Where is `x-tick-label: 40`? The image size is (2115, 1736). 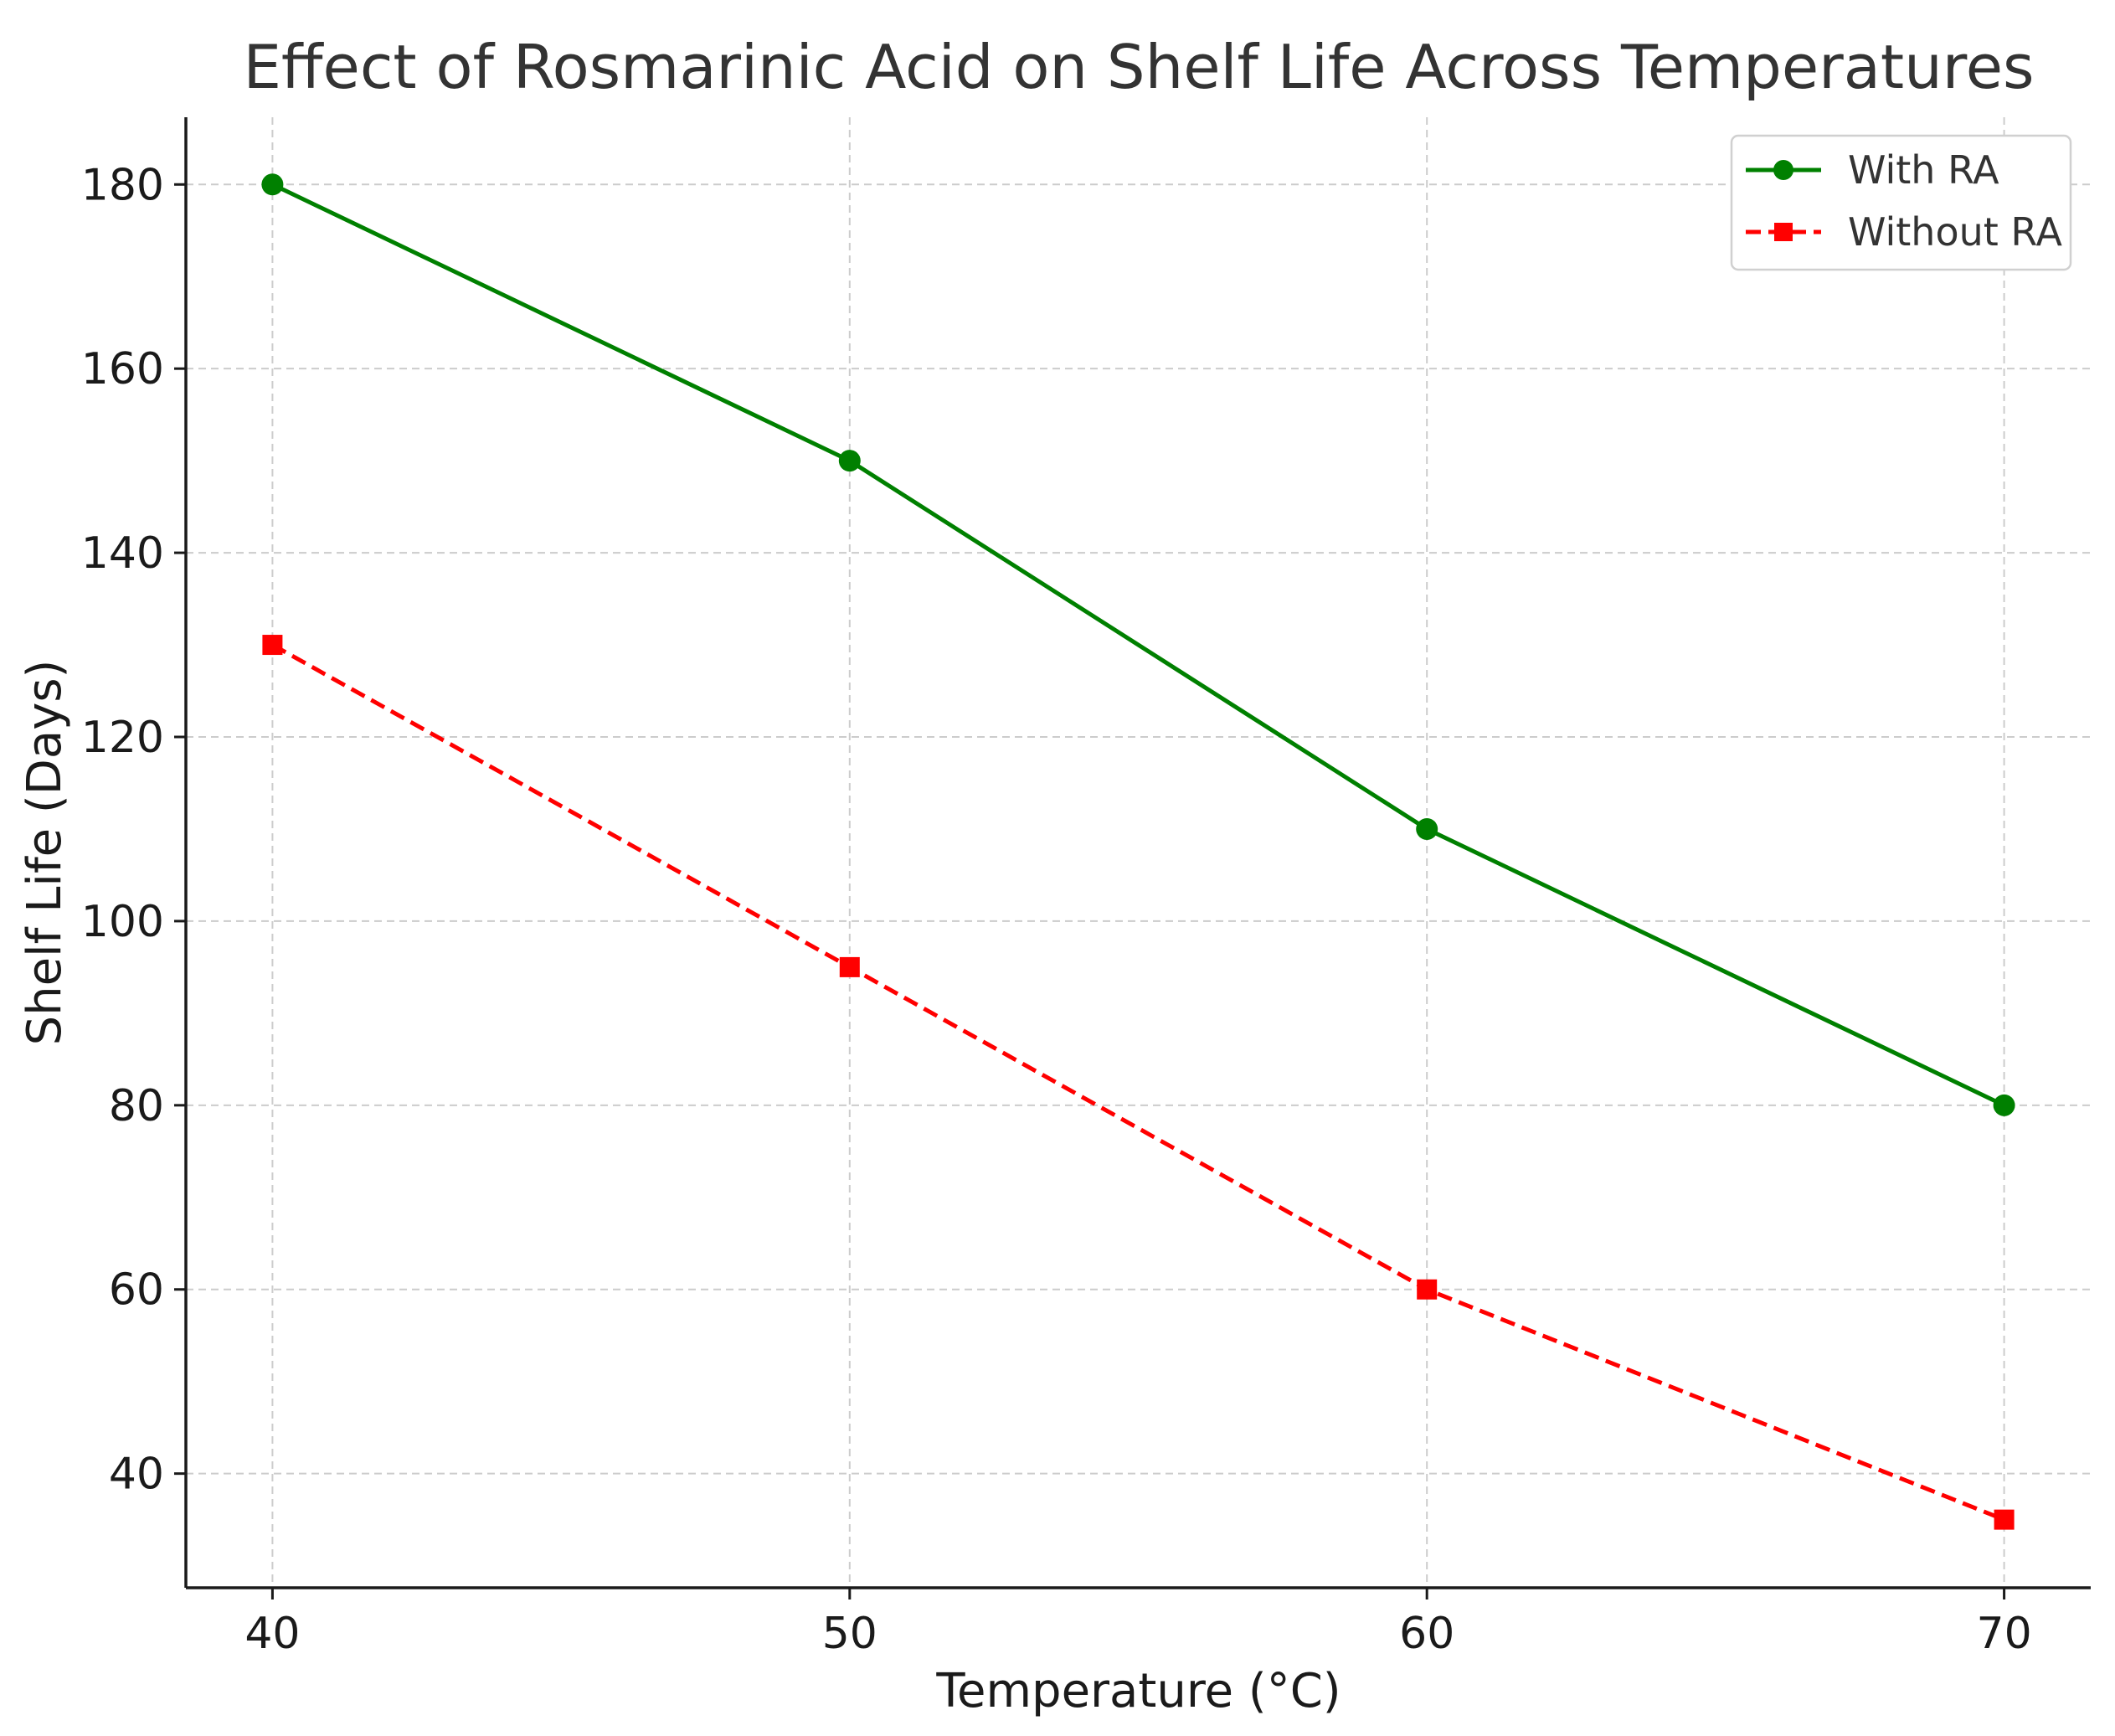 x-tick-label: 40 is located at coordinates (272, 1634).